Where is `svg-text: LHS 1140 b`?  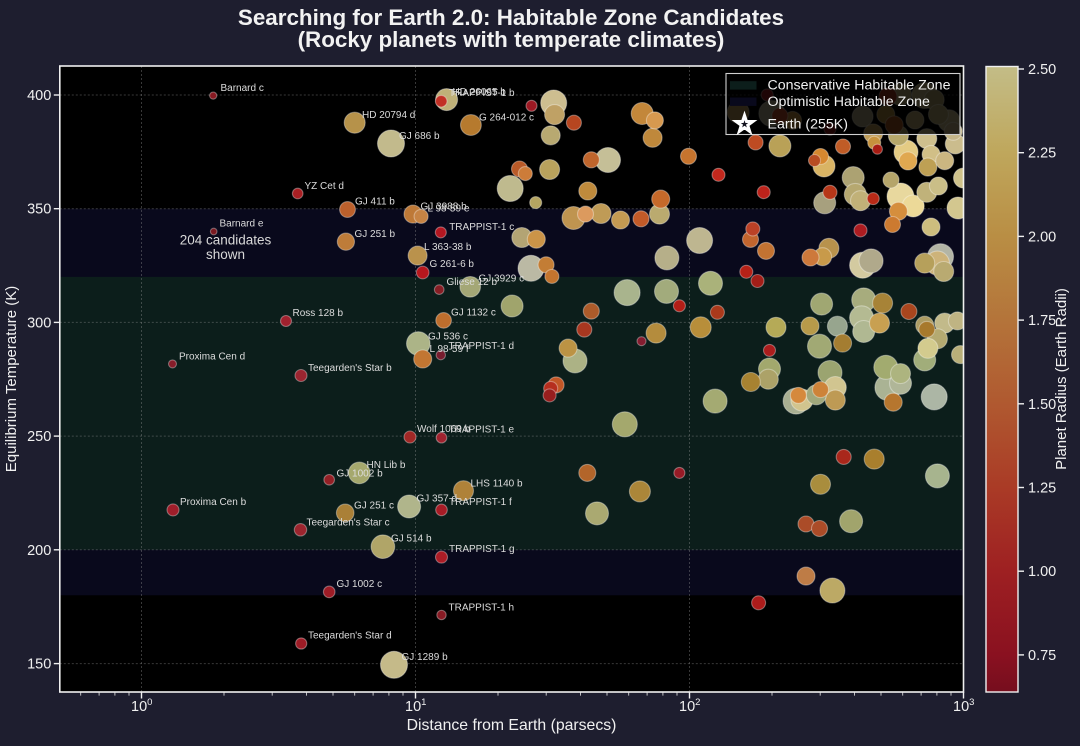 svg-text: LHS 1140 b is located at coordinates (497, 484).